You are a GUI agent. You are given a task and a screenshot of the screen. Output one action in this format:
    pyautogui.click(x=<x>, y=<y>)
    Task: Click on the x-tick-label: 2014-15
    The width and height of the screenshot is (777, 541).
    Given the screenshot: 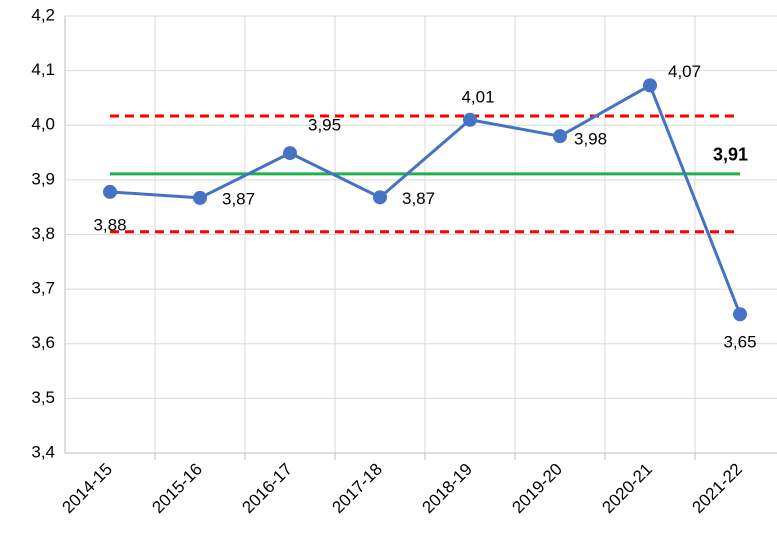 What is the action you would take?
    pyautogui.click(x=87, y=489)
    